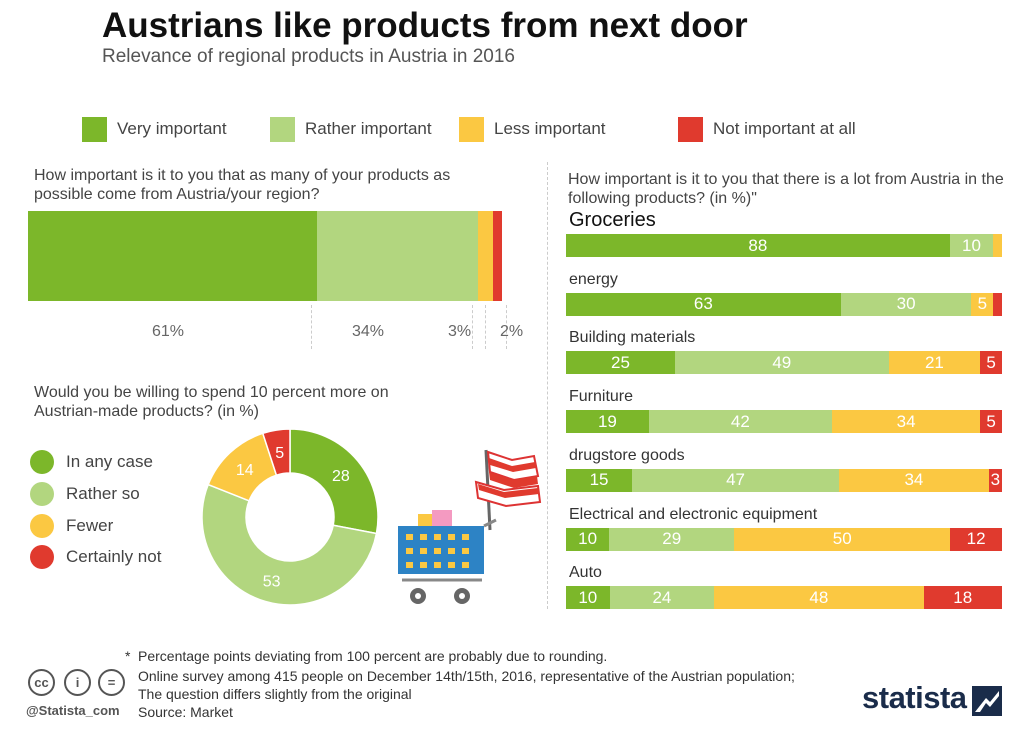 The image size is (1030, 734). I want to click on page-title: Austrians like products from next door, so click(425, 25).